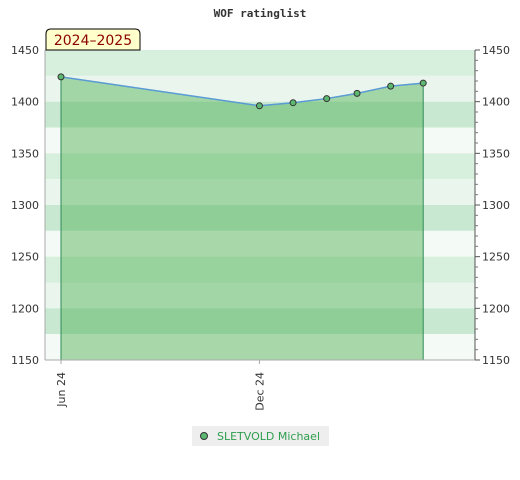 This screenshot has height=480, width=520. What do you see at coordinates (61, 390) in the screenshot?
I see `x-tick-label: Jun 24` at bounding box center [61, 390].